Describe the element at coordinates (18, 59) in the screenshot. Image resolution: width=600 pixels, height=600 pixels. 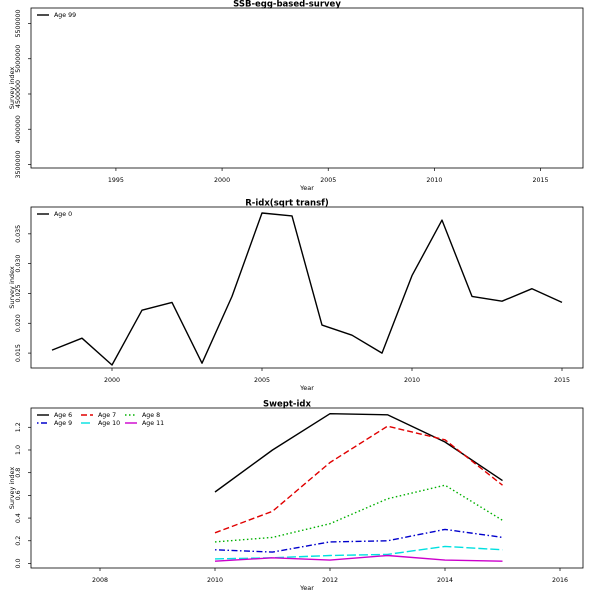
I see `y-tick-label: 5000000` at that location.